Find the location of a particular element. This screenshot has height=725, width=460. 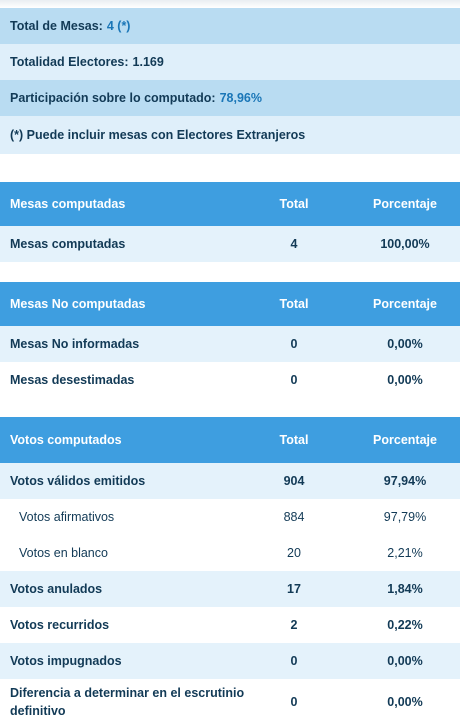

row-label: Votos impugnados is located at coordinates (124, 661).